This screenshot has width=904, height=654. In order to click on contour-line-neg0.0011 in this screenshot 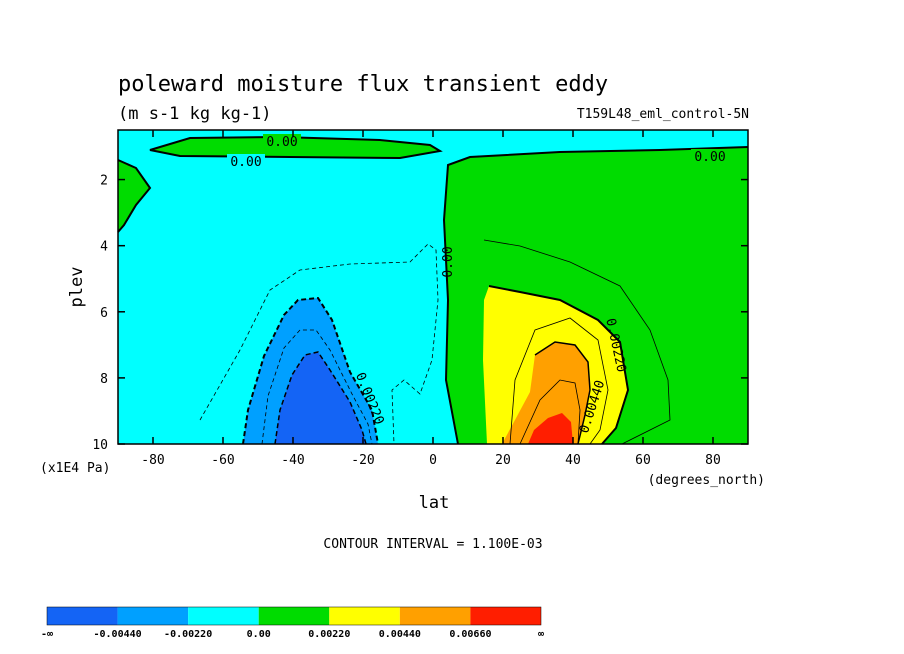, I will do `click(319, 344)`.